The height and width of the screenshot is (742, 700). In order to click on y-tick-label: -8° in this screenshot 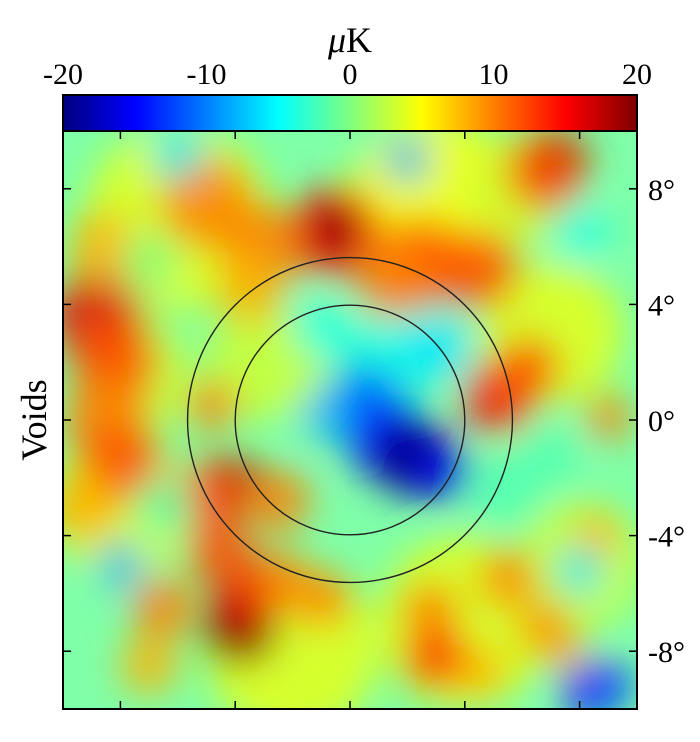, I will do `click(666, 652)`.